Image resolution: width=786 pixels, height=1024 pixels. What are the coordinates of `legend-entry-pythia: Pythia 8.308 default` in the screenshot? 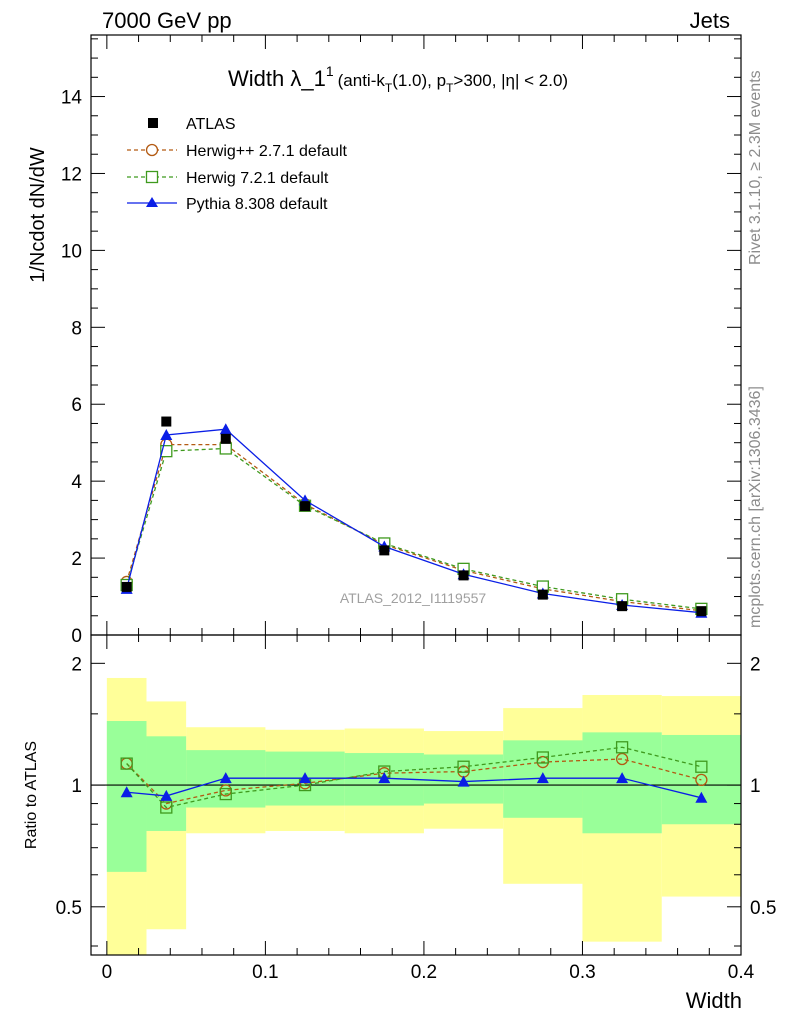 It's located at (227, 204).